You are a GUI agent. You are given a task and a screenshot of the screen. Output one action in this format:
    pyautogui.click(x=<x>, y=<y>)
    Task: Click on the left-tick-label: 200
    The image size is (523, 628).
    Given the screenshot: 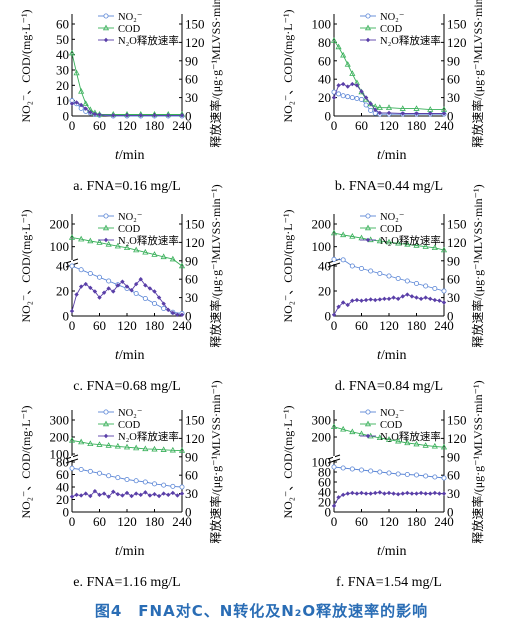 What is the action you would take?
    pyautogui.click(x=60, y=437)
    